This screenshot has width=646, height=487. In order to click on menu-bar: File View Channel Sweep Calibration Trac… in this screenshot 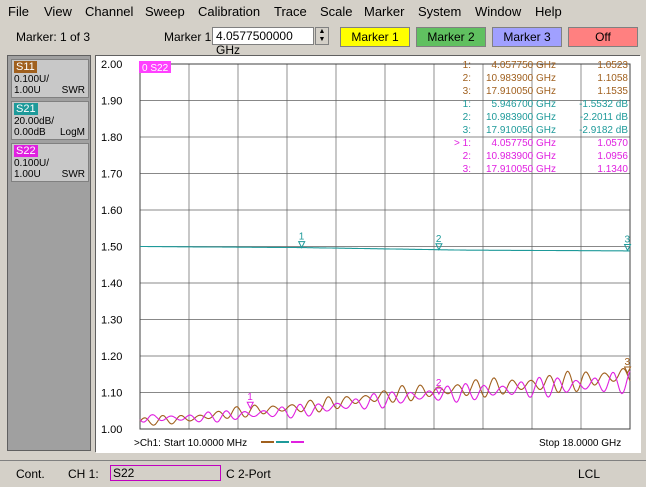, I will do `click(323, 12)`.